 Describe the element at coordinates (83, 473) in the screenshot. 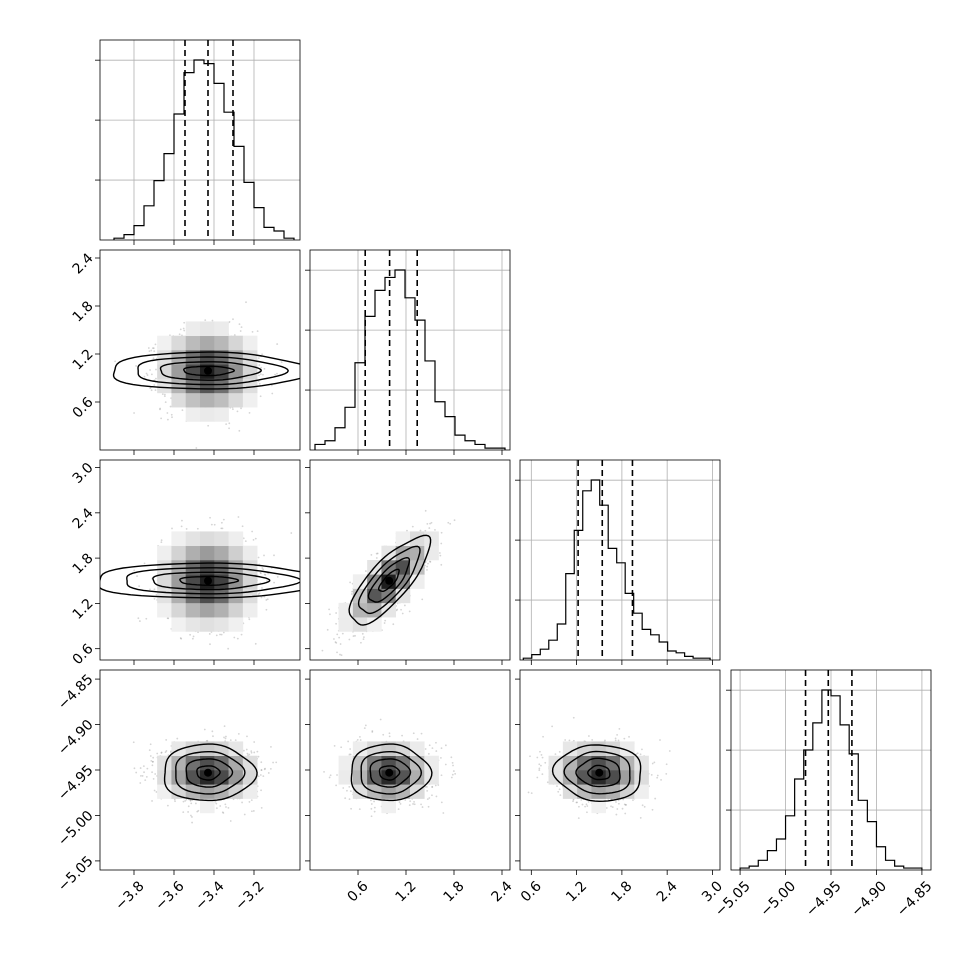

I see `y-tick-label: 3.0` at that location.